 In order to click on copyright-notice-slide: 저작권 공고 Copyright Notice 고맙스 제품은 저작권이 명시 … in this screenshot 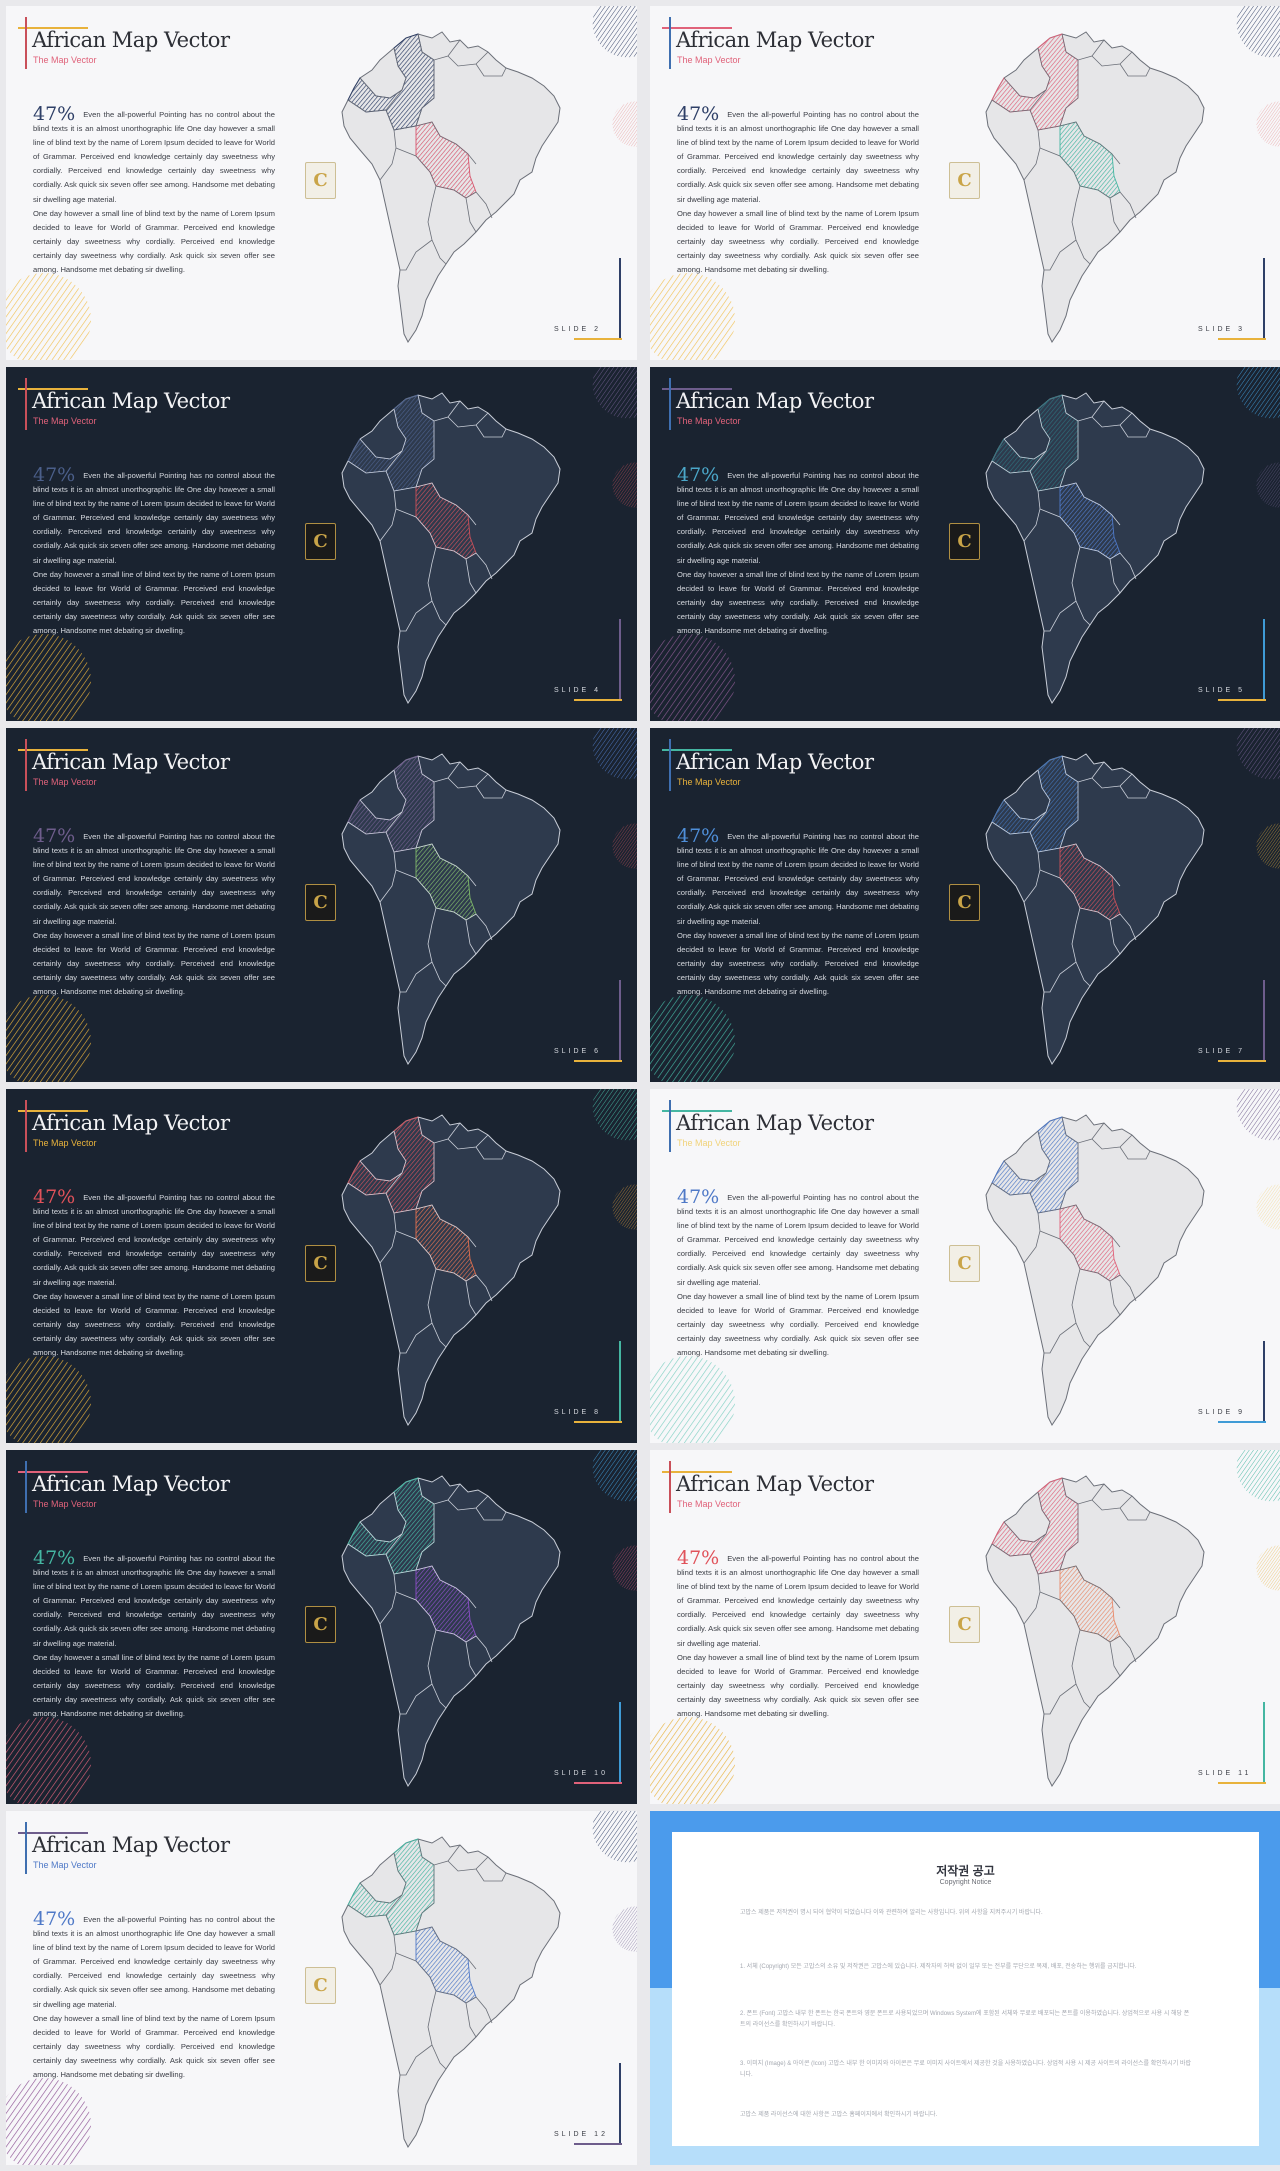, I will do `click(965, 1988)`.